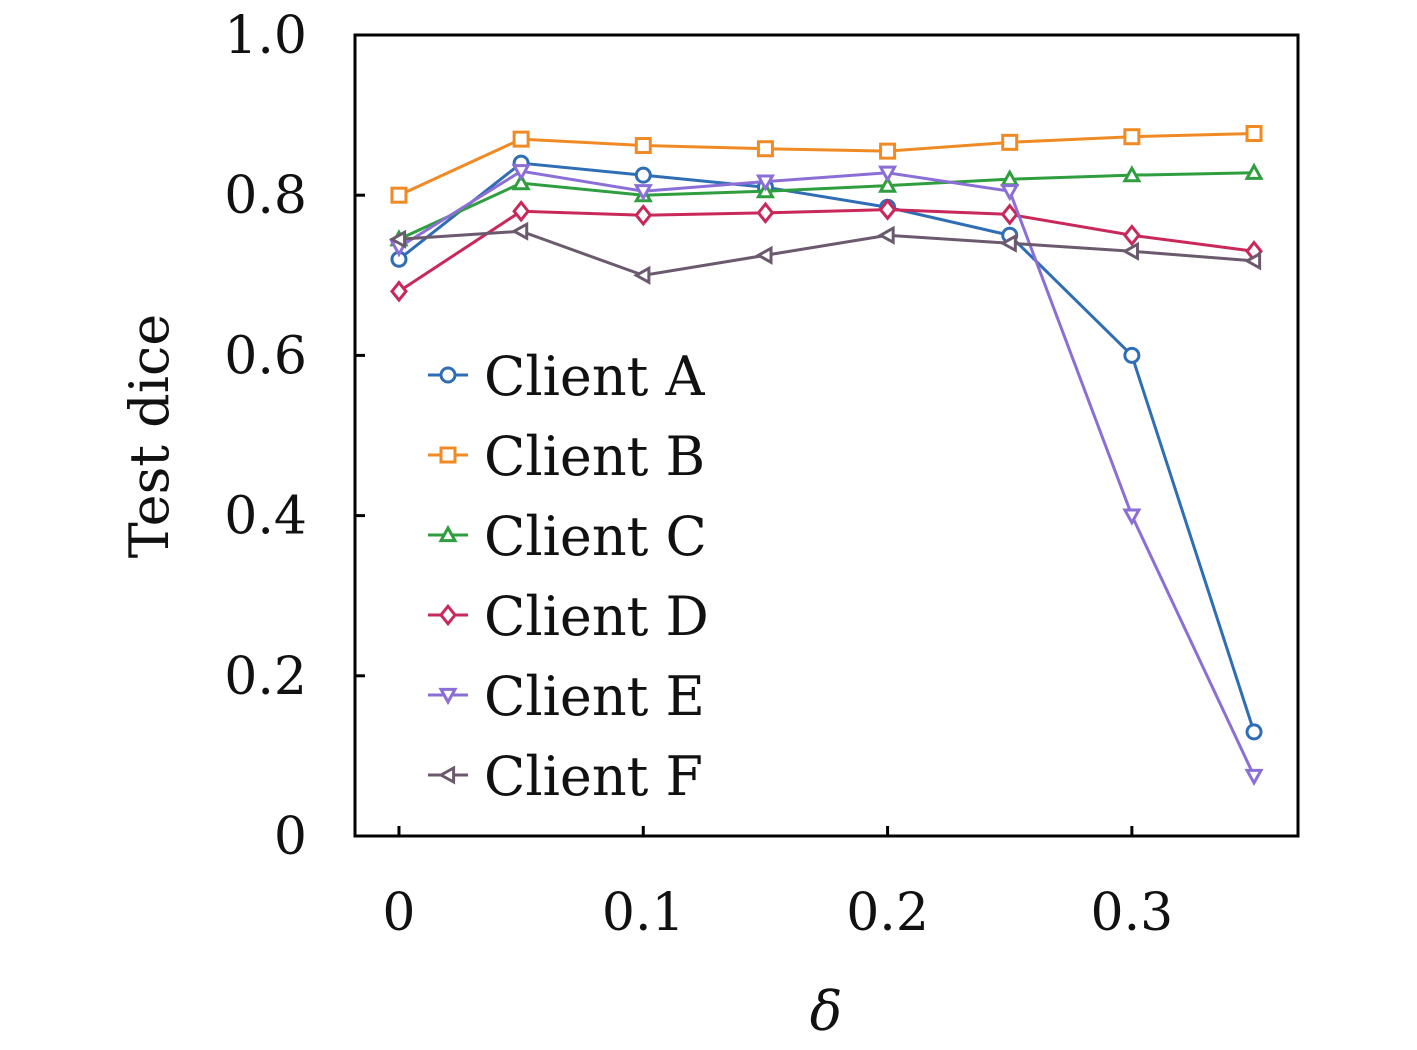  What do you see at coordinates (594, 376) in the screenshot?
I see `legend-label: Client A` at bounding box center [594, 376].